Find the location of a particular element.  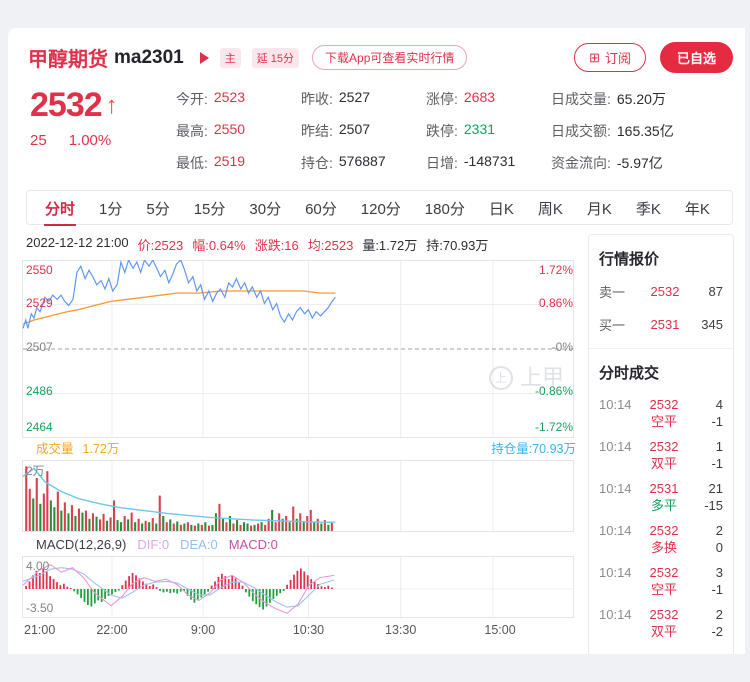

price-axis-label: 2464 is located at coordinates (39, 427).